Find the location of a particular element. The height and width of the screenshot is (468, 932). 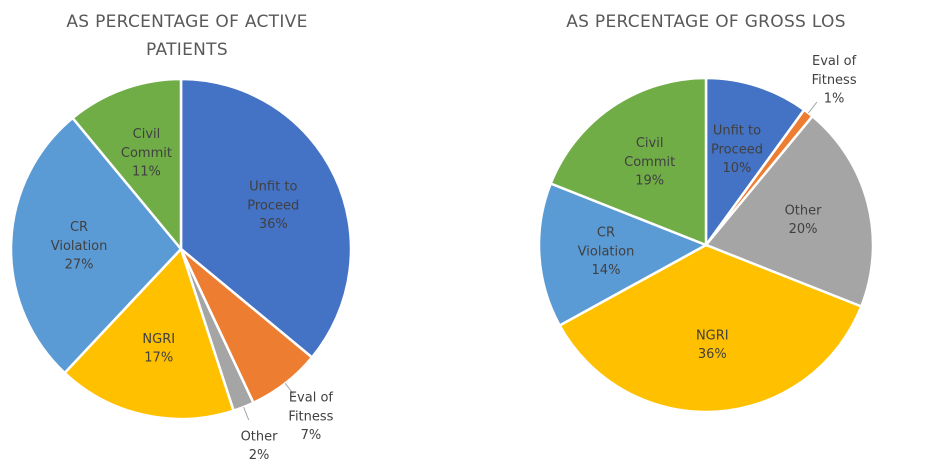

chart-title-line: AS PERCENTAGE OF ACTIVE is located at coordinates (186, 22).